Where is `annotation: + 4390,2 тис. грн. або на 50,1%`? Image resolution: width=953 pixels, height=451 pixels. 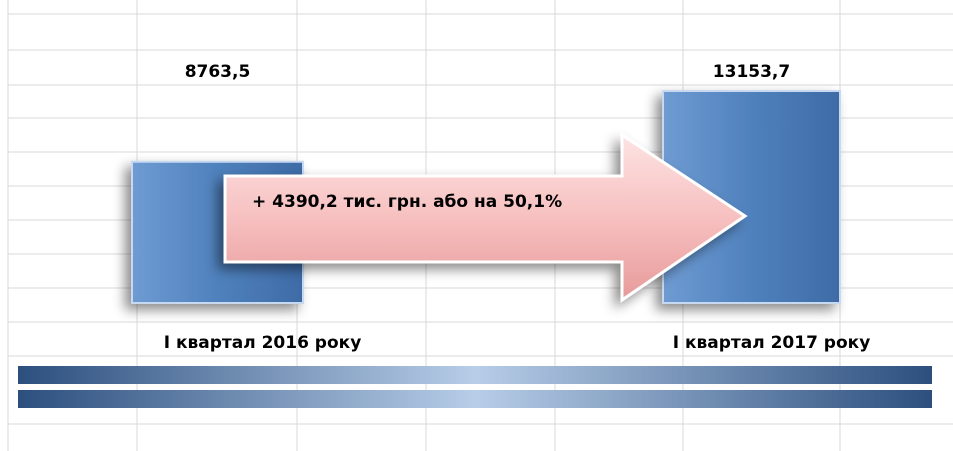 annotation: + 4390,2 тис. грн. або на 50,1% is located at coordinates (407, 202).